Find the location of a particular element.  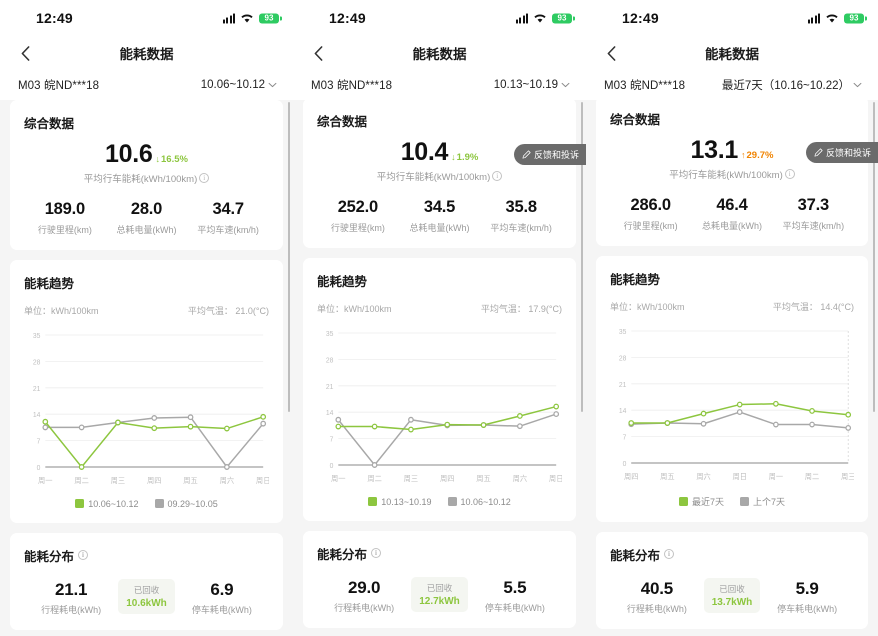

distribution-title-text: 能耗分布 is located at coordinates (342, 554).